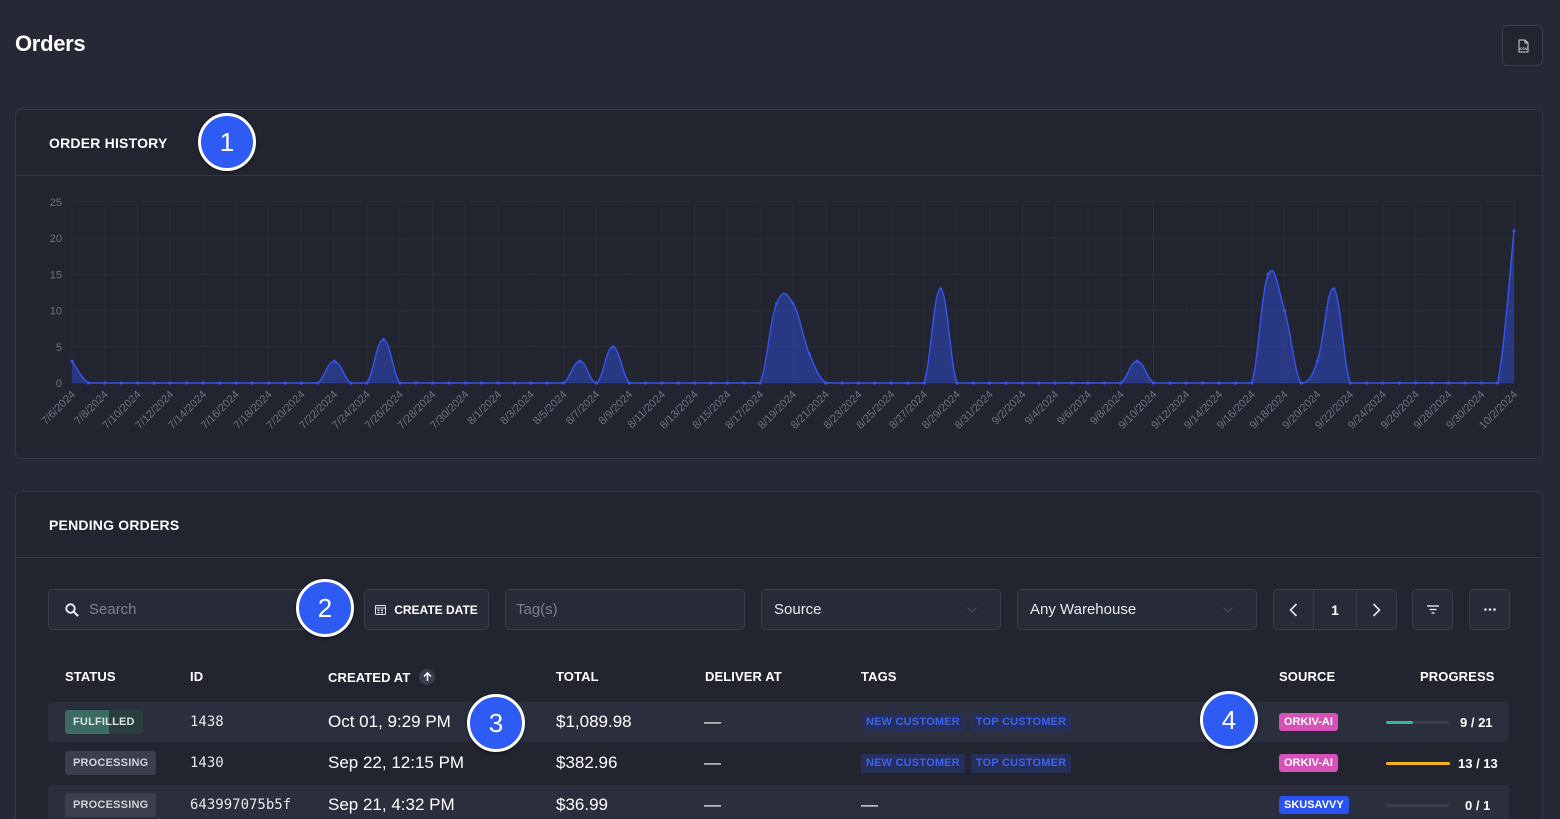 This screenshot has width=1560, height=819. I want to click on column-header-total: TOTAL, so click(577, 676).